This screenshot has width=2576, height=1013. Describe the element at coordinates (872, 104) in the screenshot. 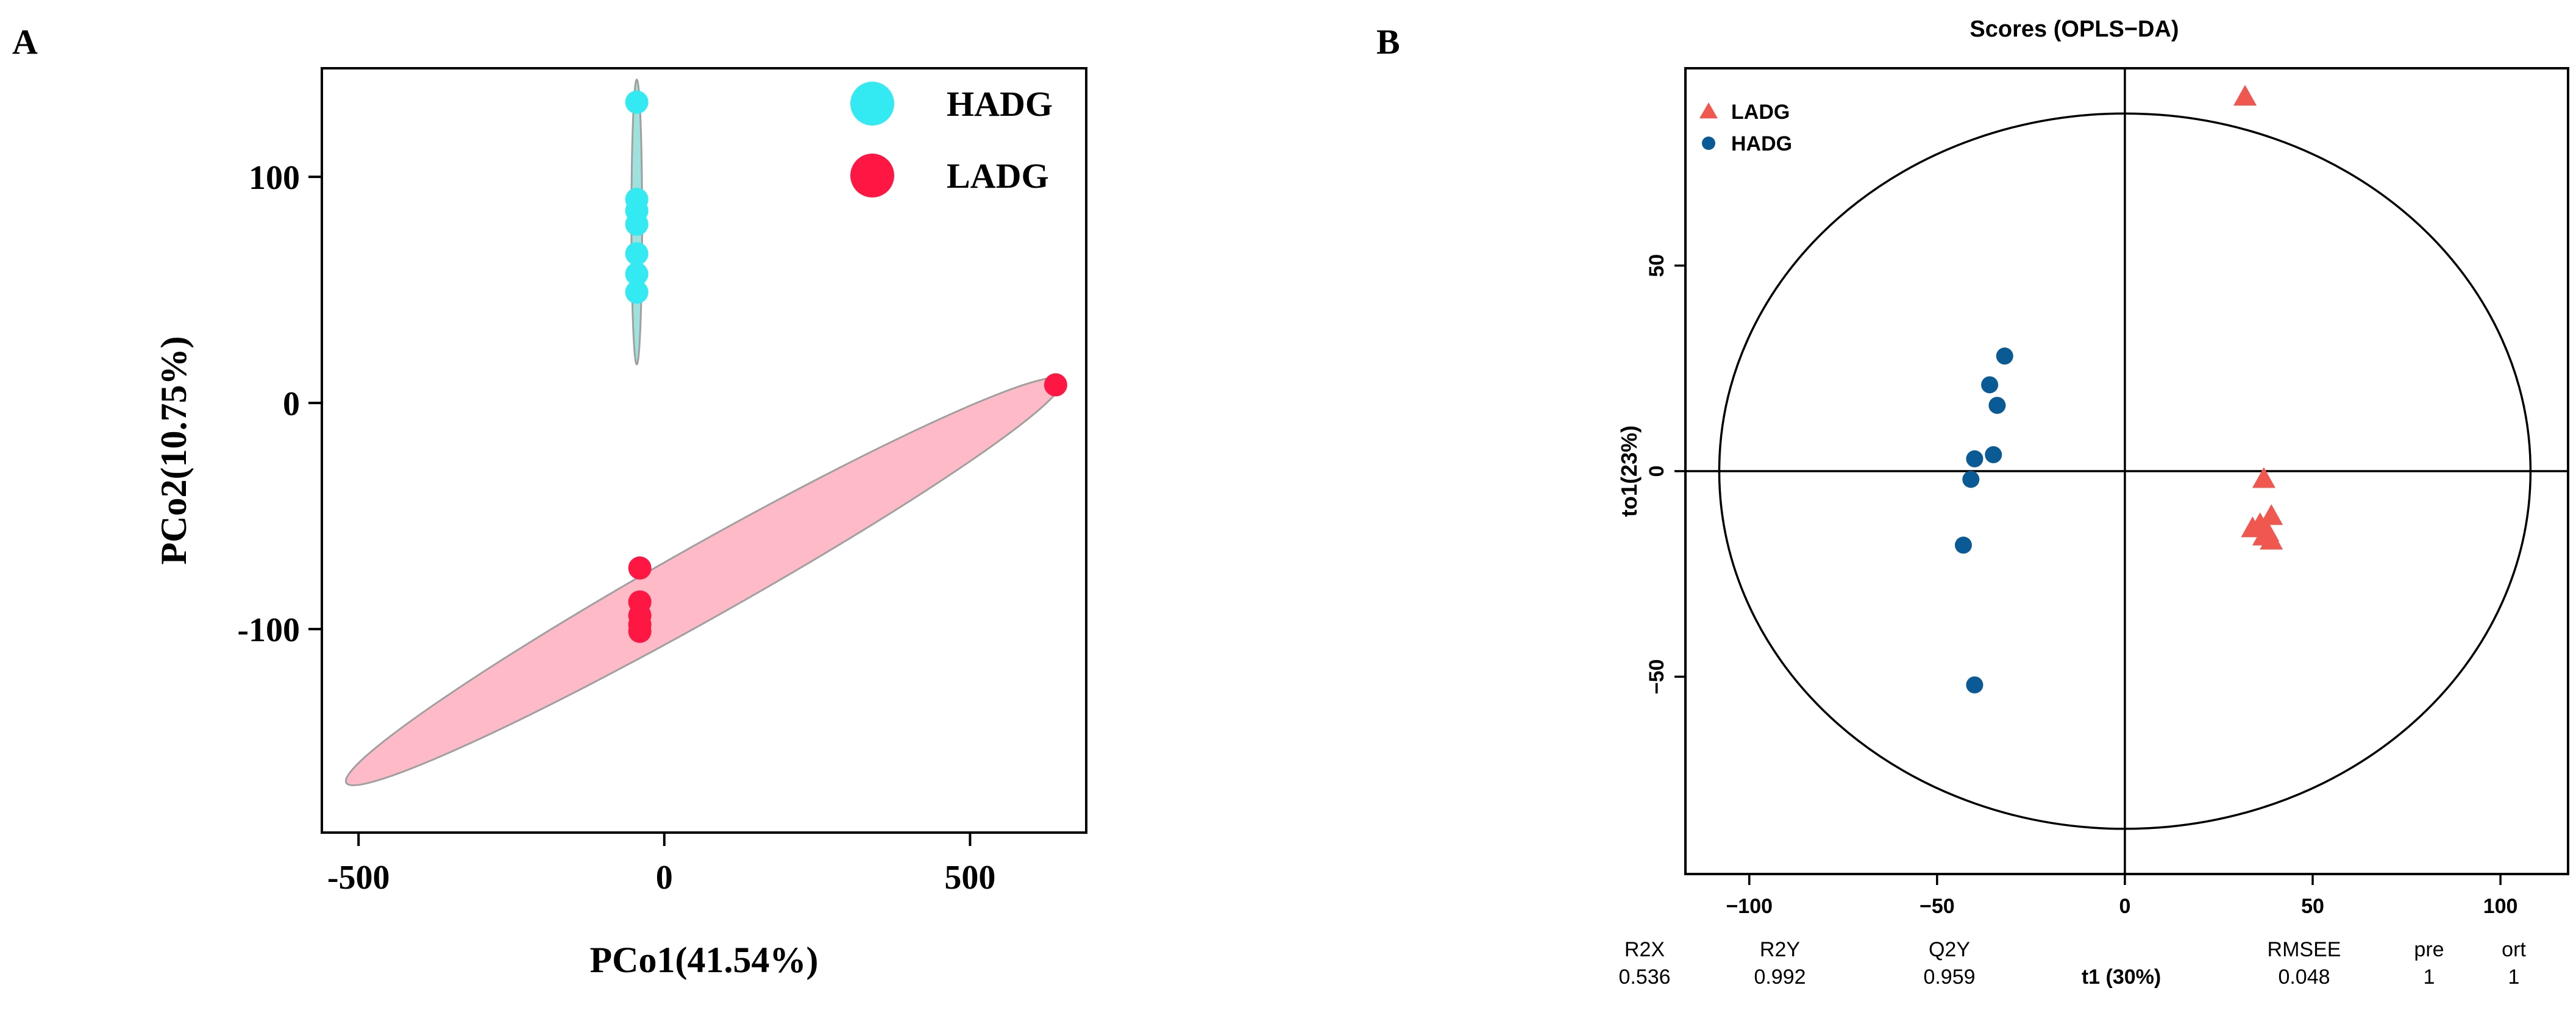

I see `panel-a-legend-marker-hadg` at that location.